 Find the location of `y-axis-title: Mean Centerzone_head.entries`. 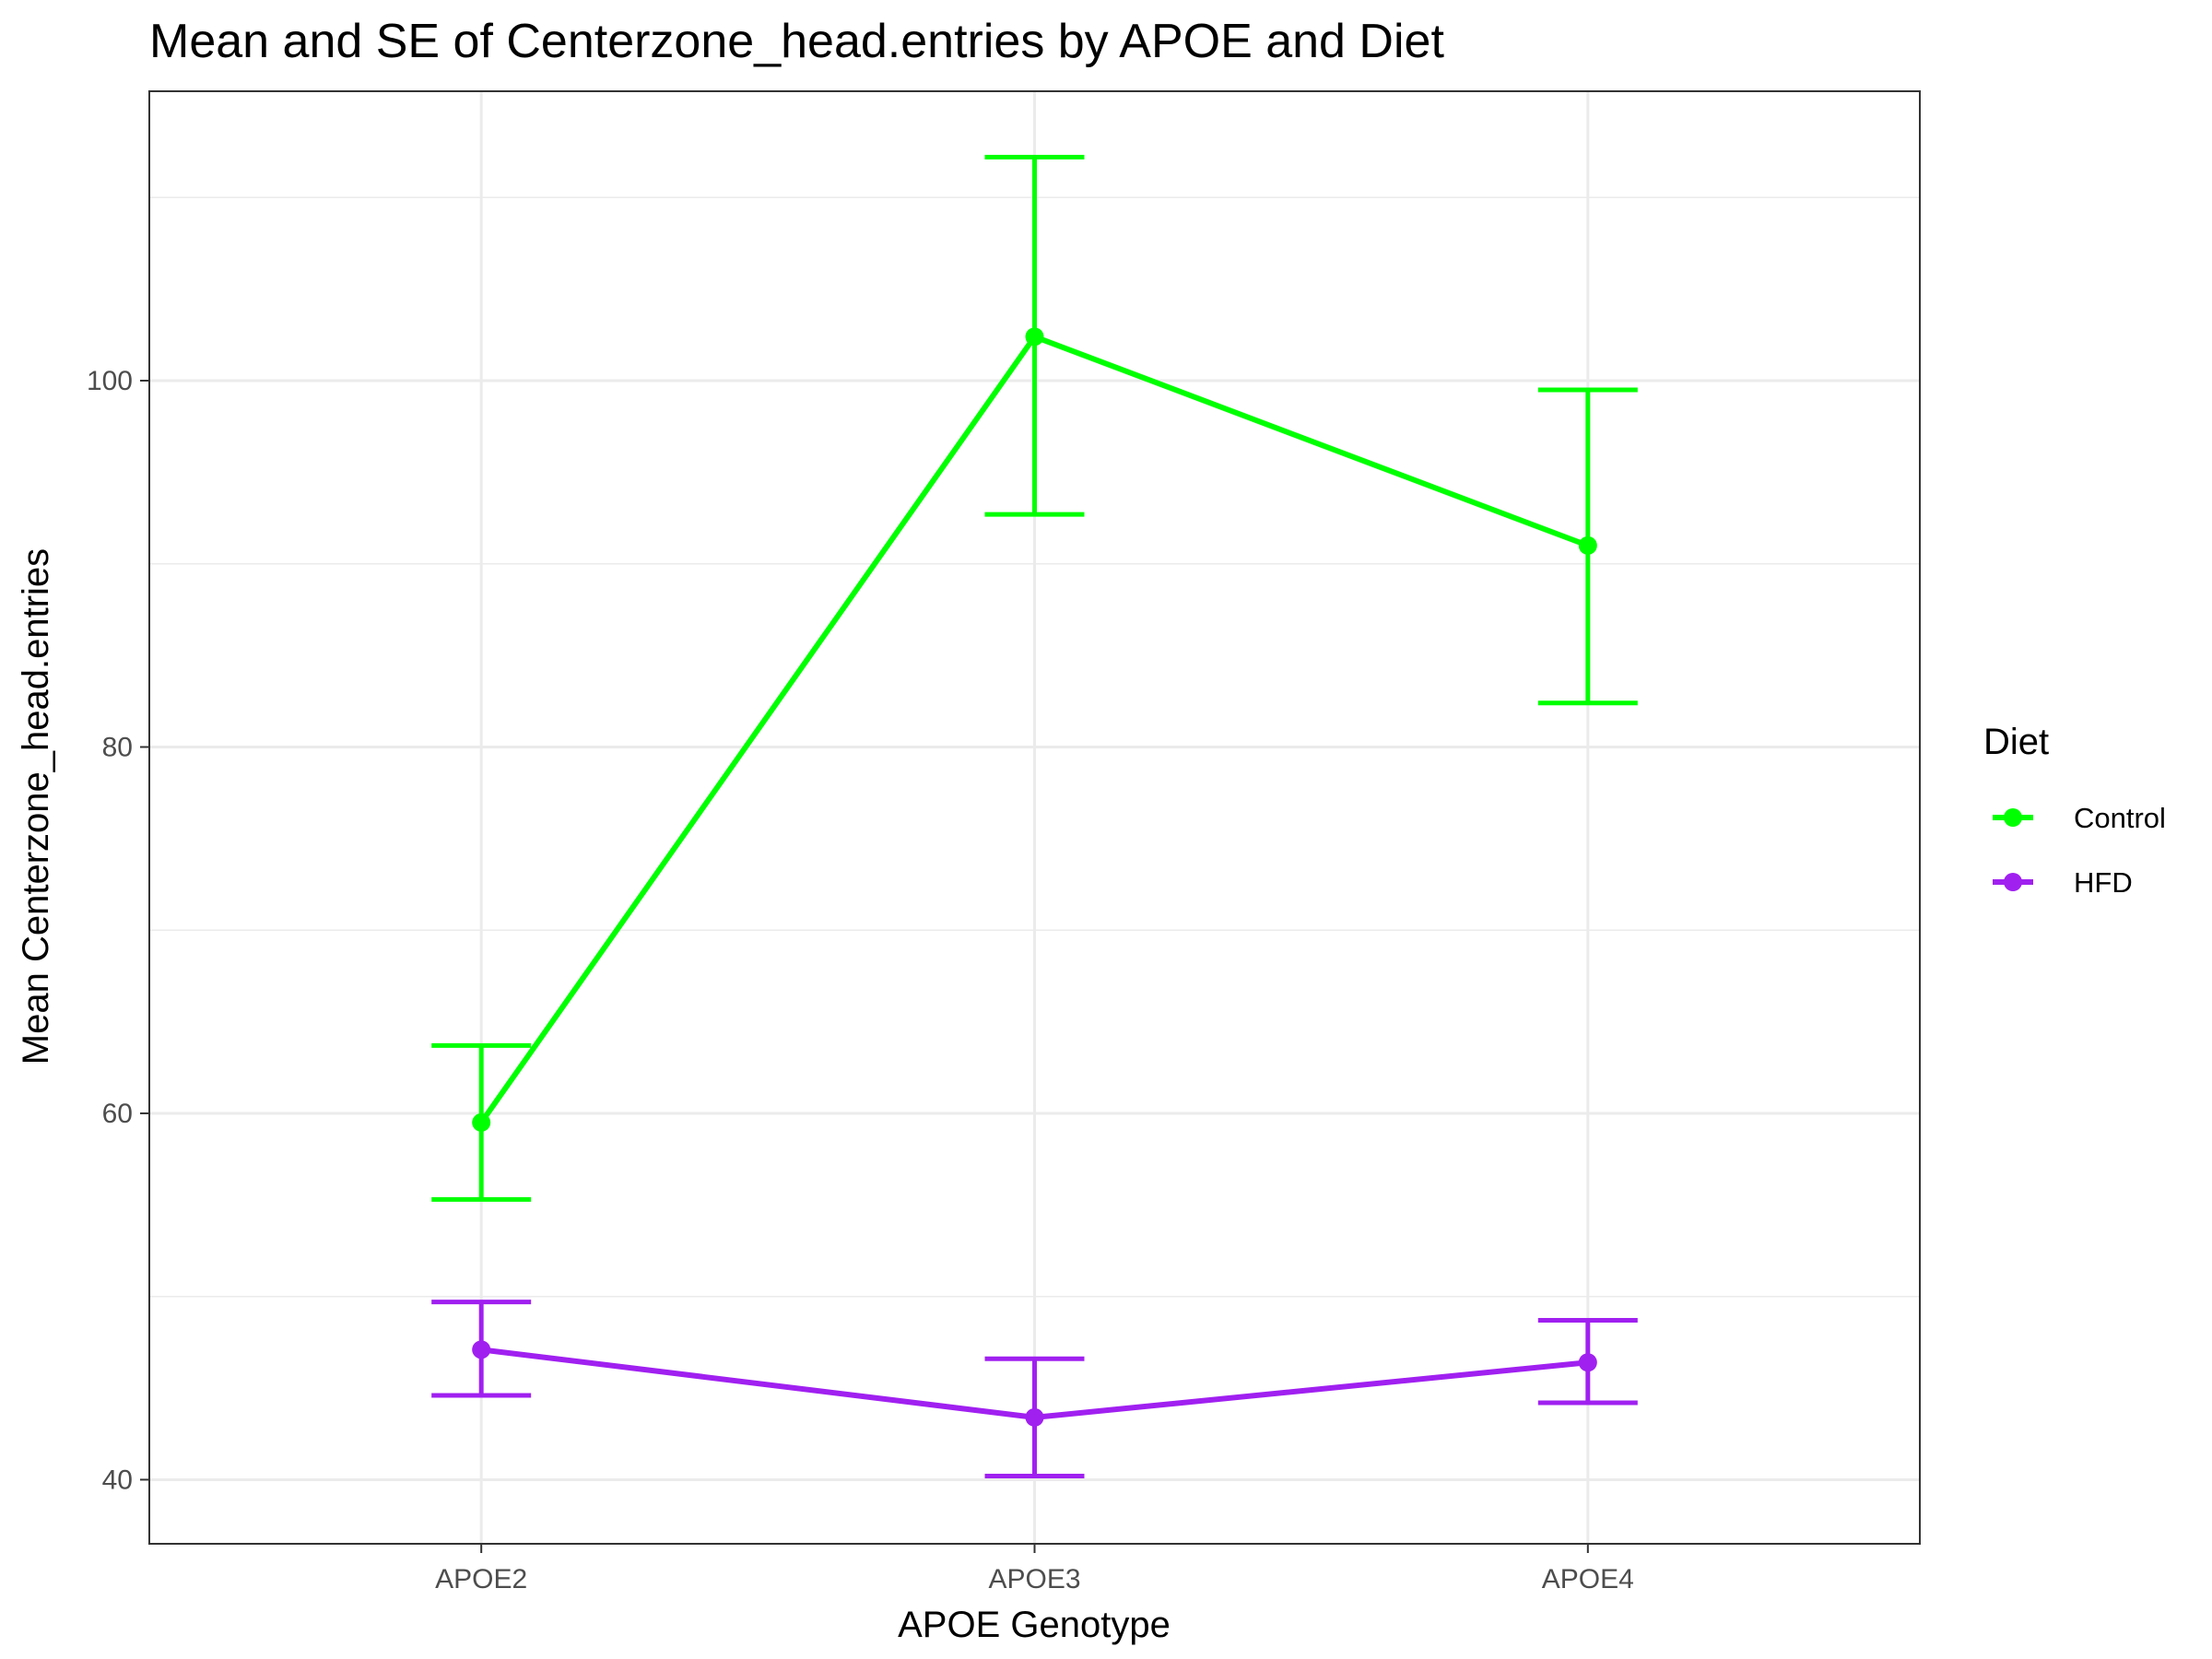

y-axis-title: Mean Centerzone_head.entries is located at coordinates (36, 806).